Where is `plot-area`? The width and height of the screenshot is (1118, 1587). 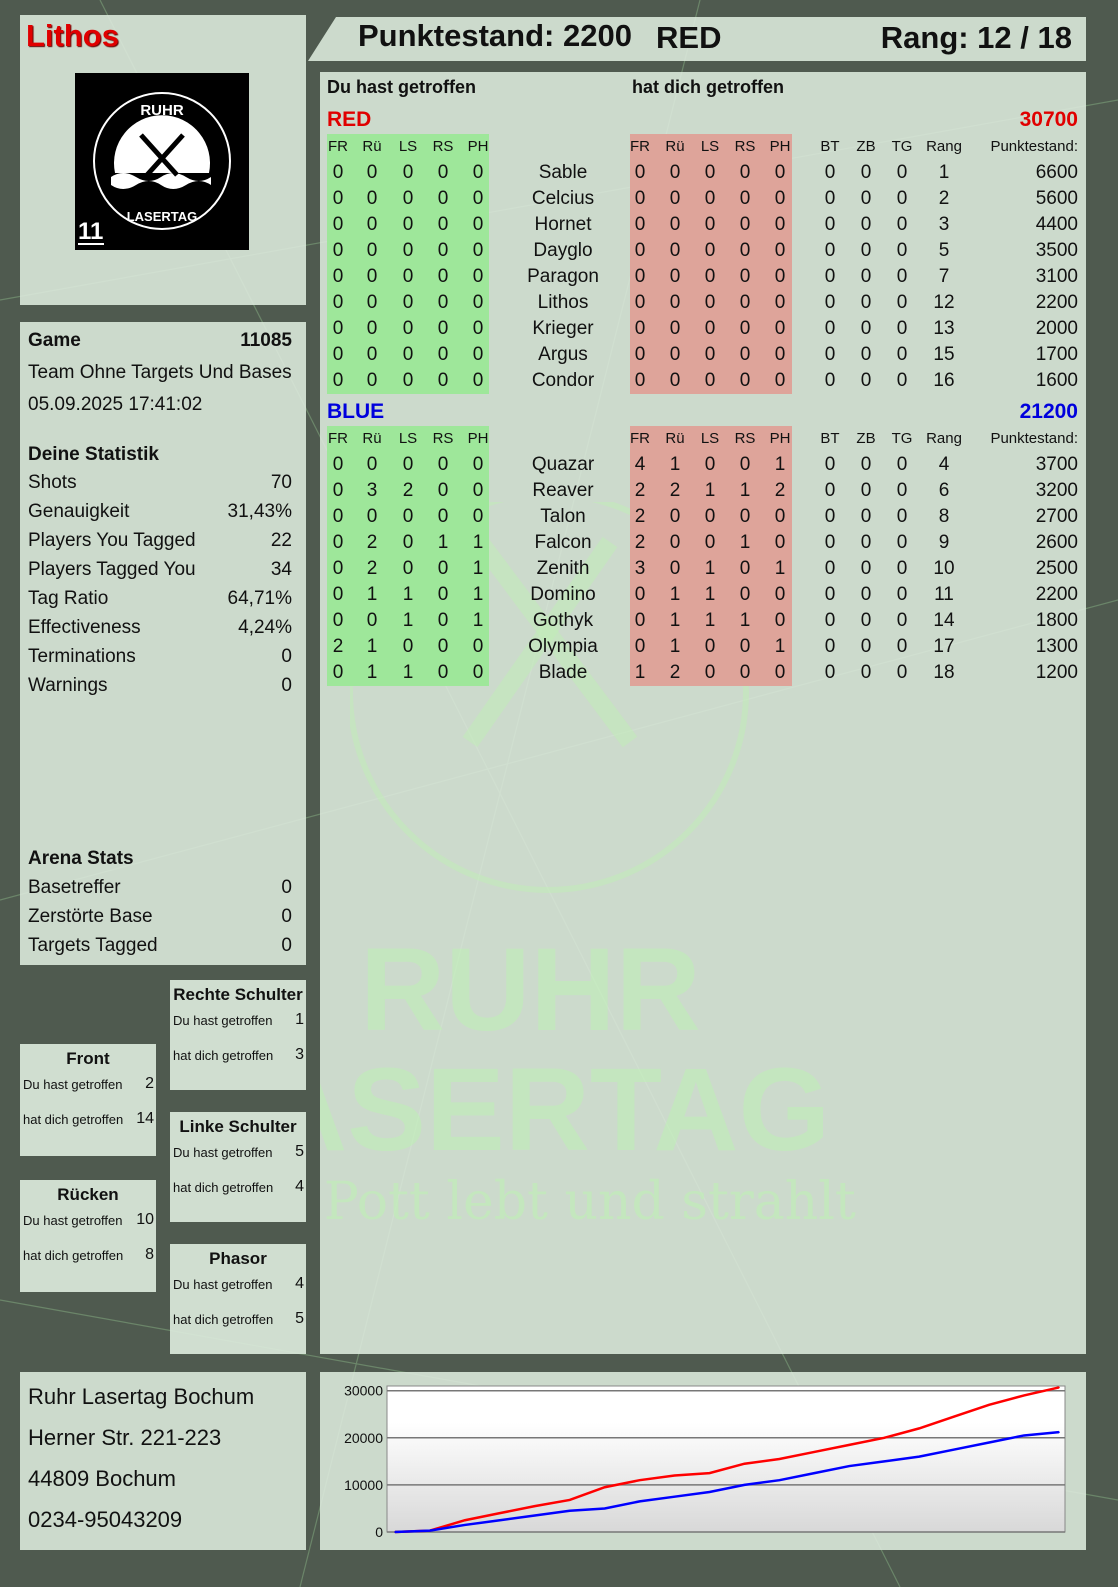 plot-area is located at coordinates (726, 1459).